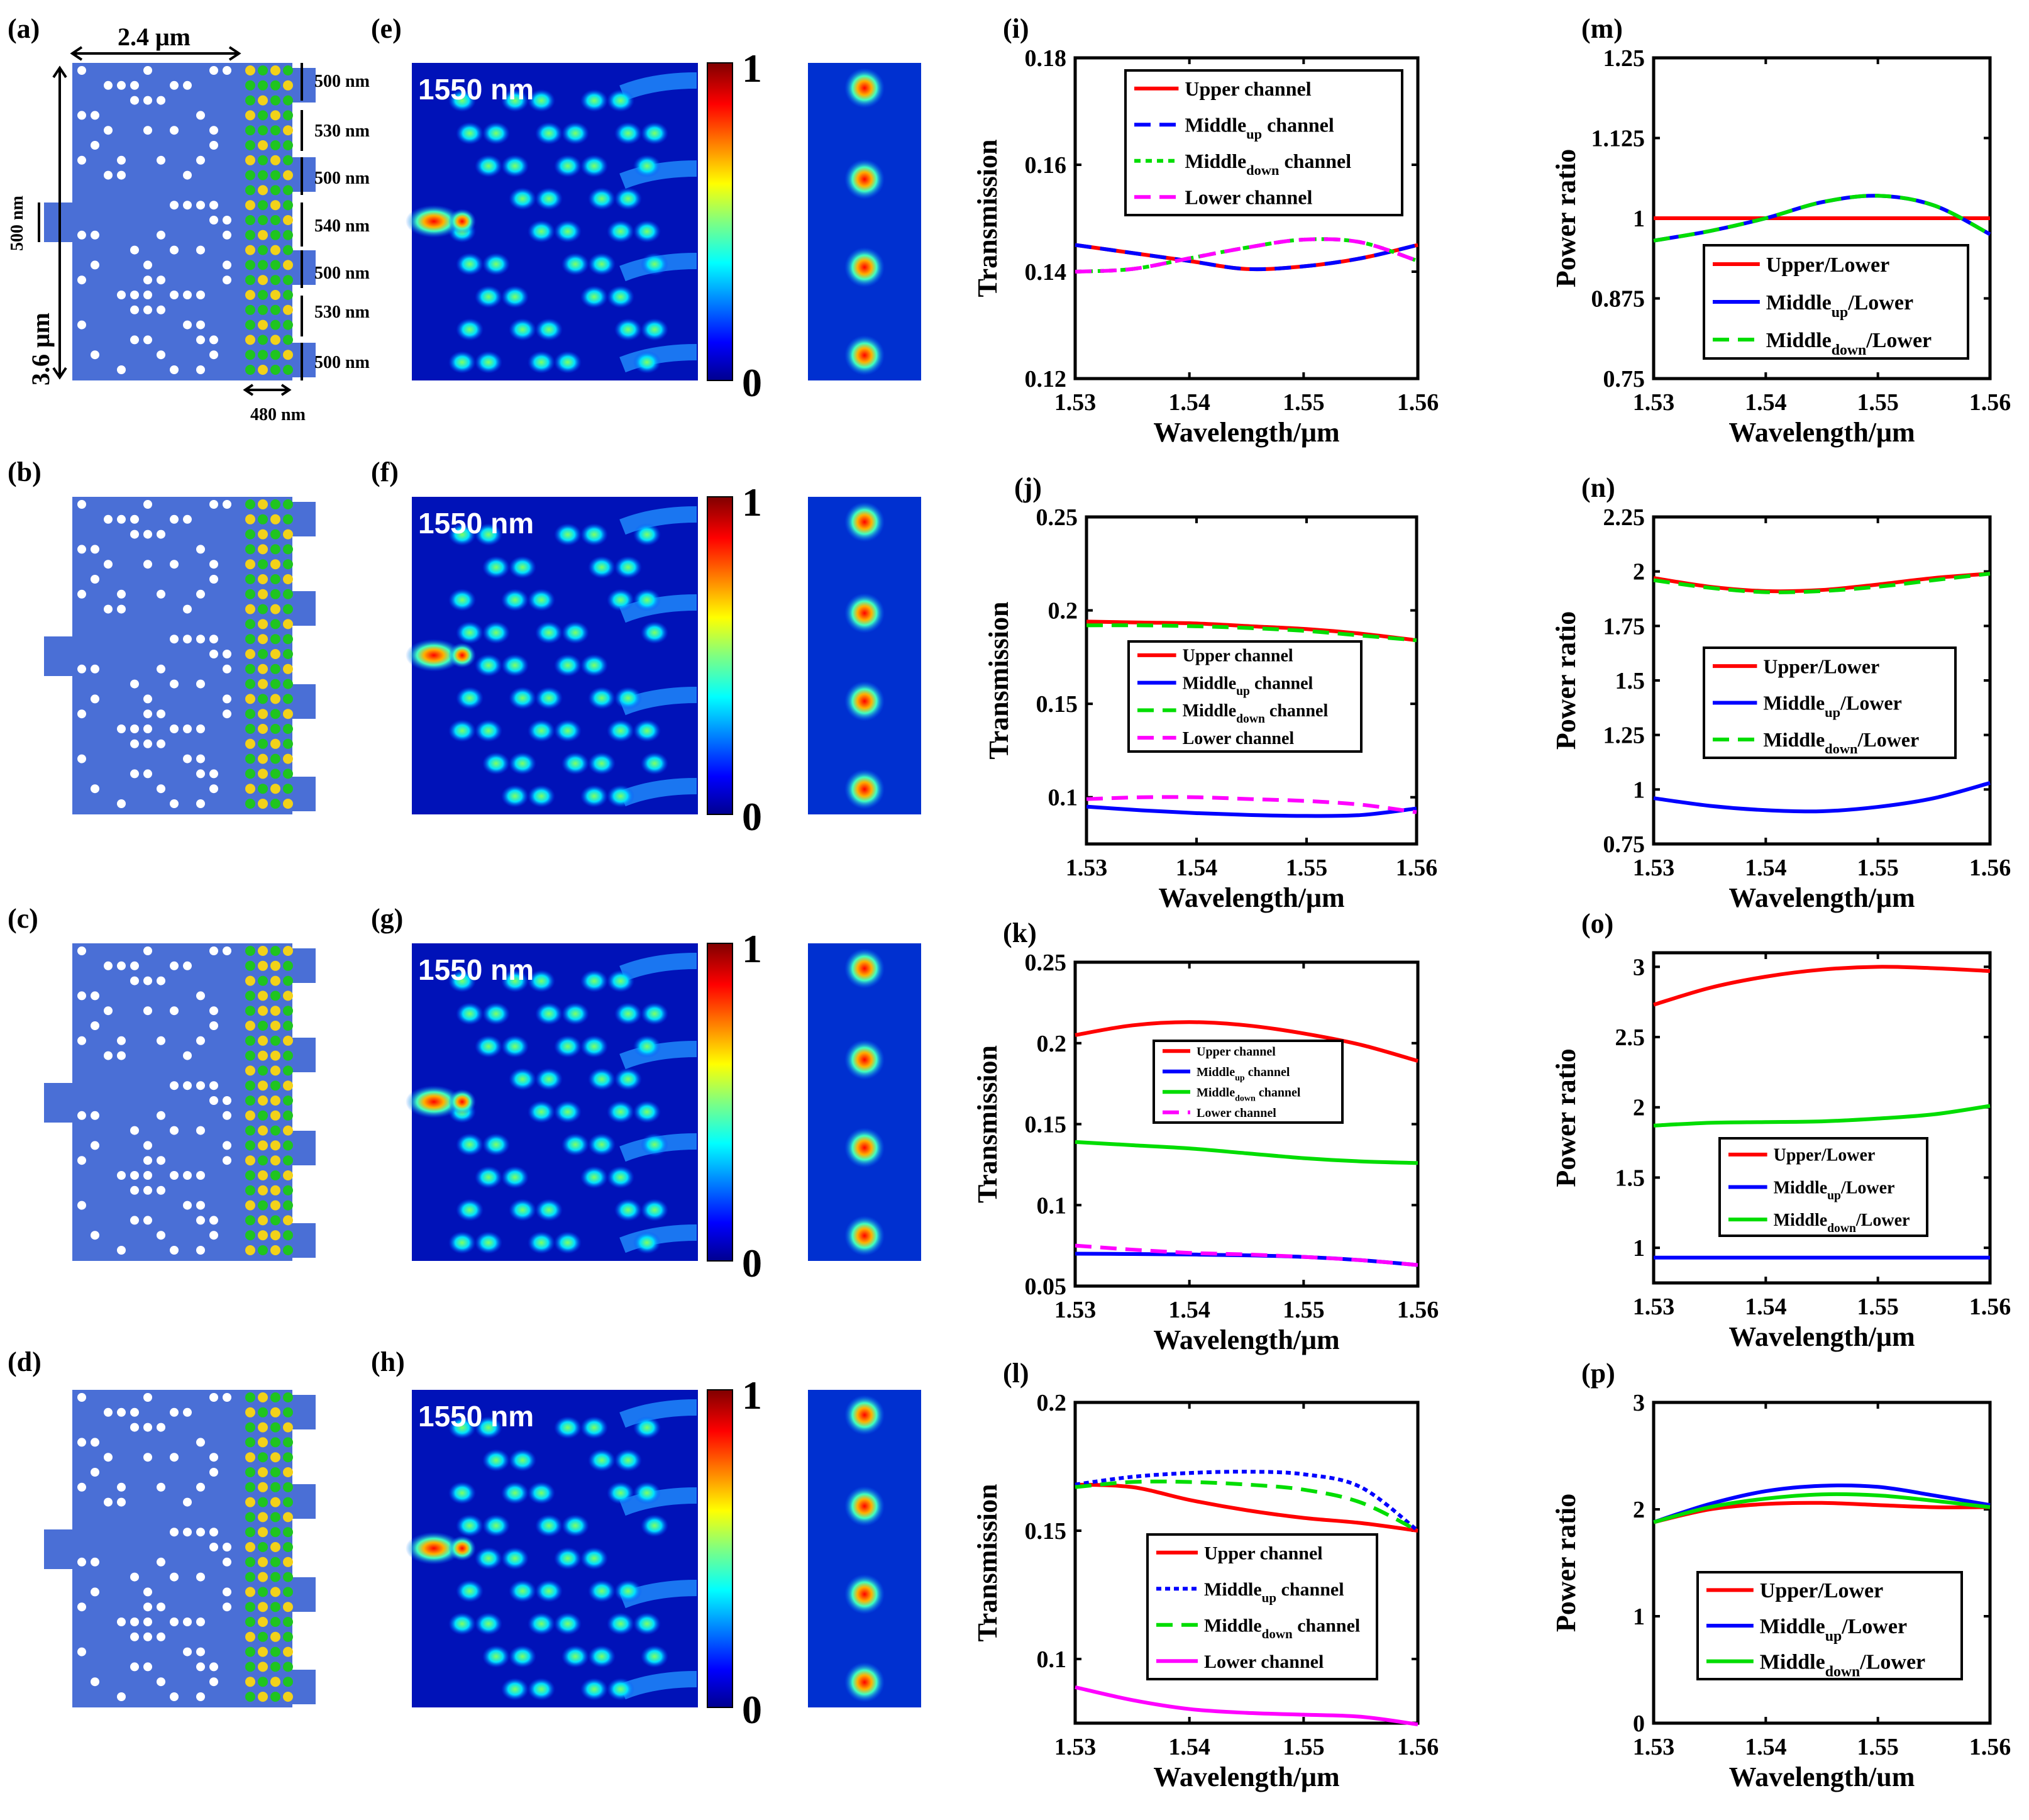 This screenshot has height=1820, width=2029. What do you see at coordinates (1832, 706) in the screenshot?
I see `legend-entry: Middleup/Lower` at bounding box center [1832, 706].